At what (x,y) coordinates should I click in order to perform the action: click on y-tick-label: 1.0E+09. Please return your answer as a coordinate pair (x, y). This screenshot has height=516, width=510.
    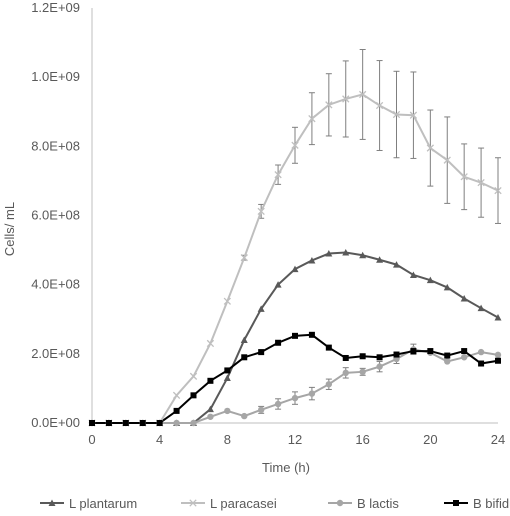
    Looking at the image, I should click on (55, 76).